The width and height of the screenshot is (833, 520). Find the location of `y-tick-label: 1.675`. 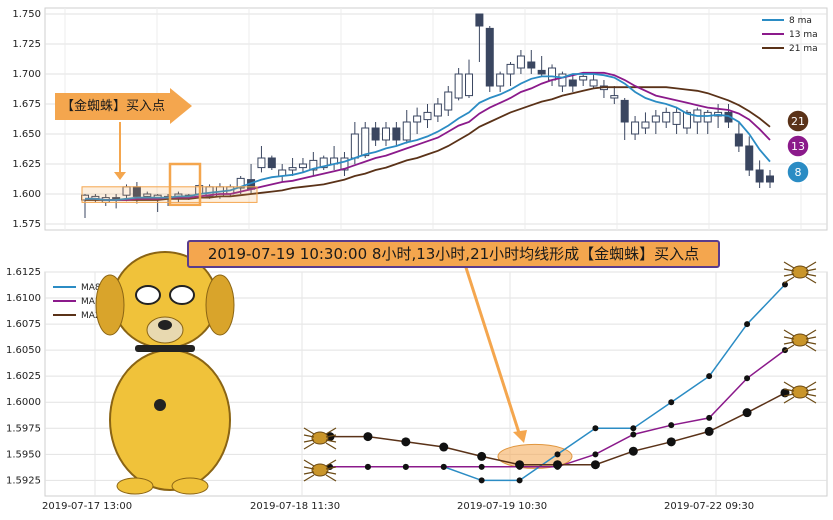

y-tick-label: 1.675 is located at coordinates (26, 104).